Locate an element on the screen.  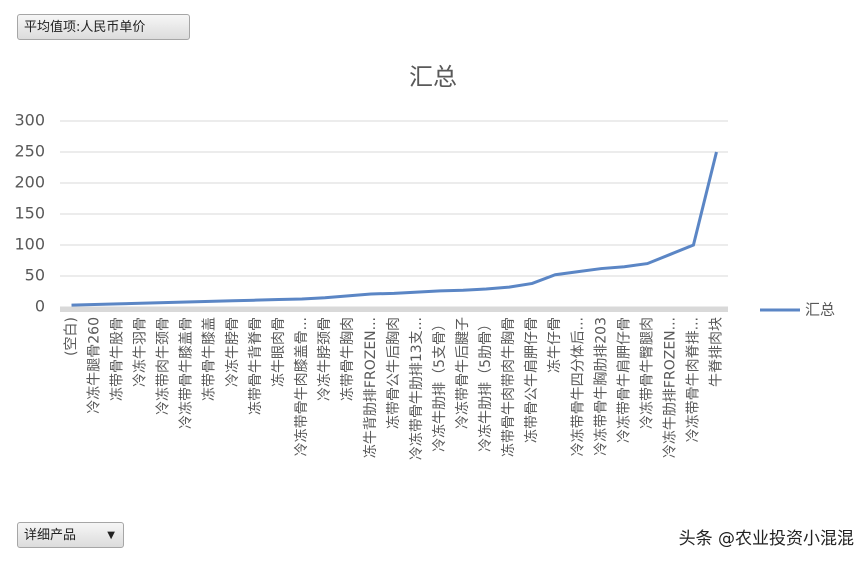
x-tick-label: 冻带骨公牛后胸肉 is located at coordinates (393, 373).